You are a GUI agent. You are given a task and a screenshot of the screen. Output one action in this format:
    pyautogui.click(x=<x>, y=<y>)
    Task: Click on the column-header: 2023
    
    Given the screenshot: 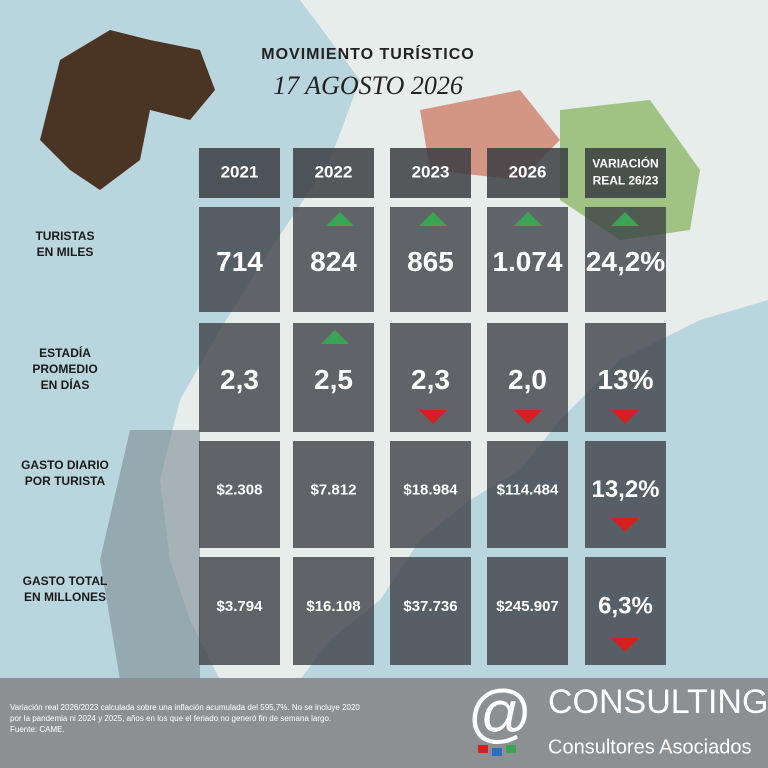 What is the action you would take?
    pyautogui.click(x=431, y=171)
    